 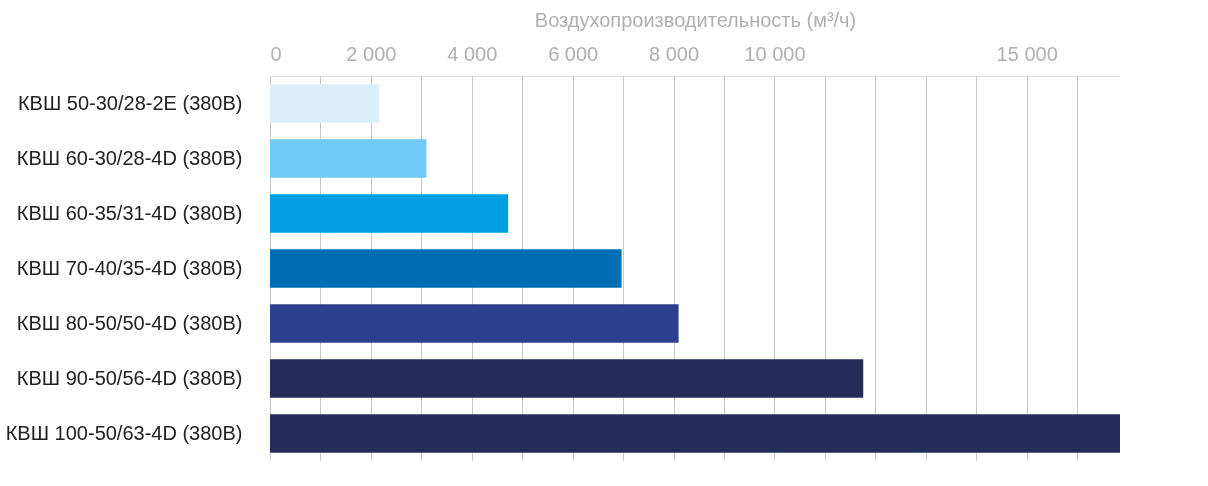 What do you see at coordinates (775, 53) in the screenshot?
I see `x-tick-label: 10 000` at bounding box center [775, 53].